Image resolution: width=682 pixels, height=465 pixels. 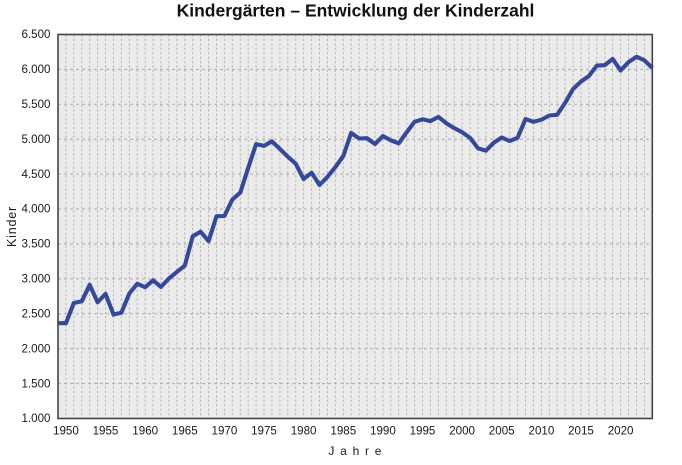 What do you see at coordinates (35, 209) in the screenshot?
I see `svg-text: 4.000` at bounding box center [35, 209].